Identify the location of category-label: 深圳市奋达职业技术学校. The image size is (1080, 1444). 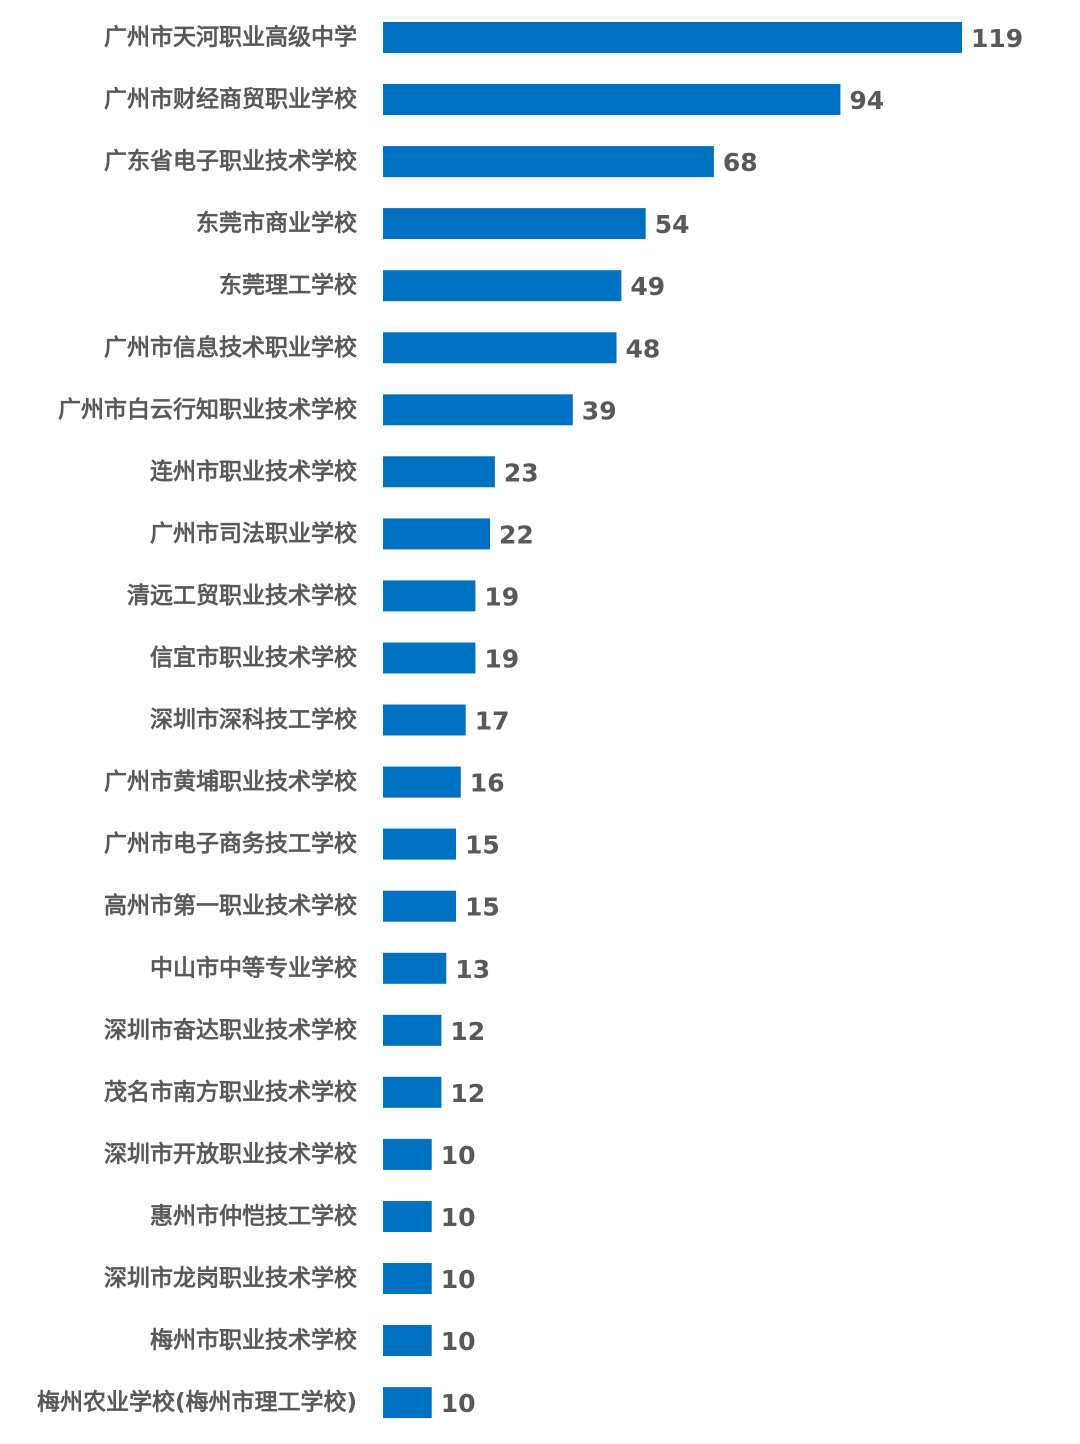
(231, 1029).